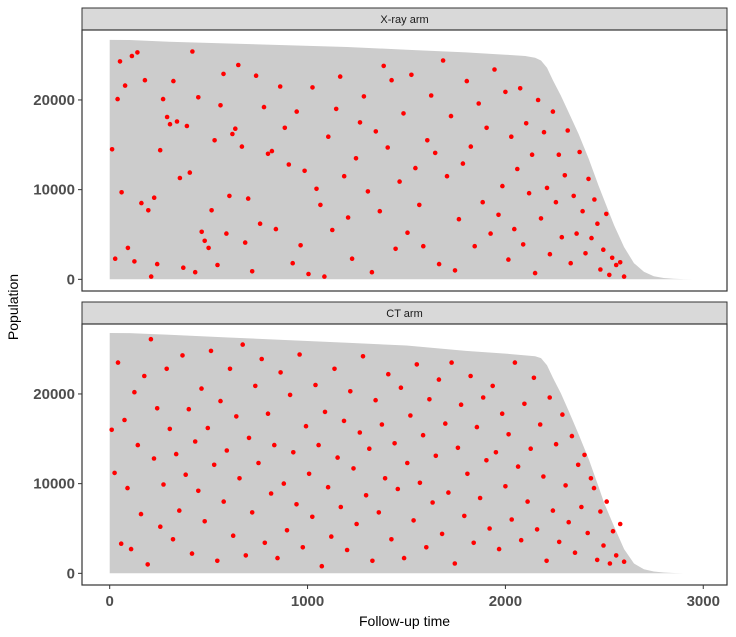  What do you see at coordinates (404, 621) in the screenshot?
I see `x-axis-title: Follow-up time` at bounding box center [404, 621].